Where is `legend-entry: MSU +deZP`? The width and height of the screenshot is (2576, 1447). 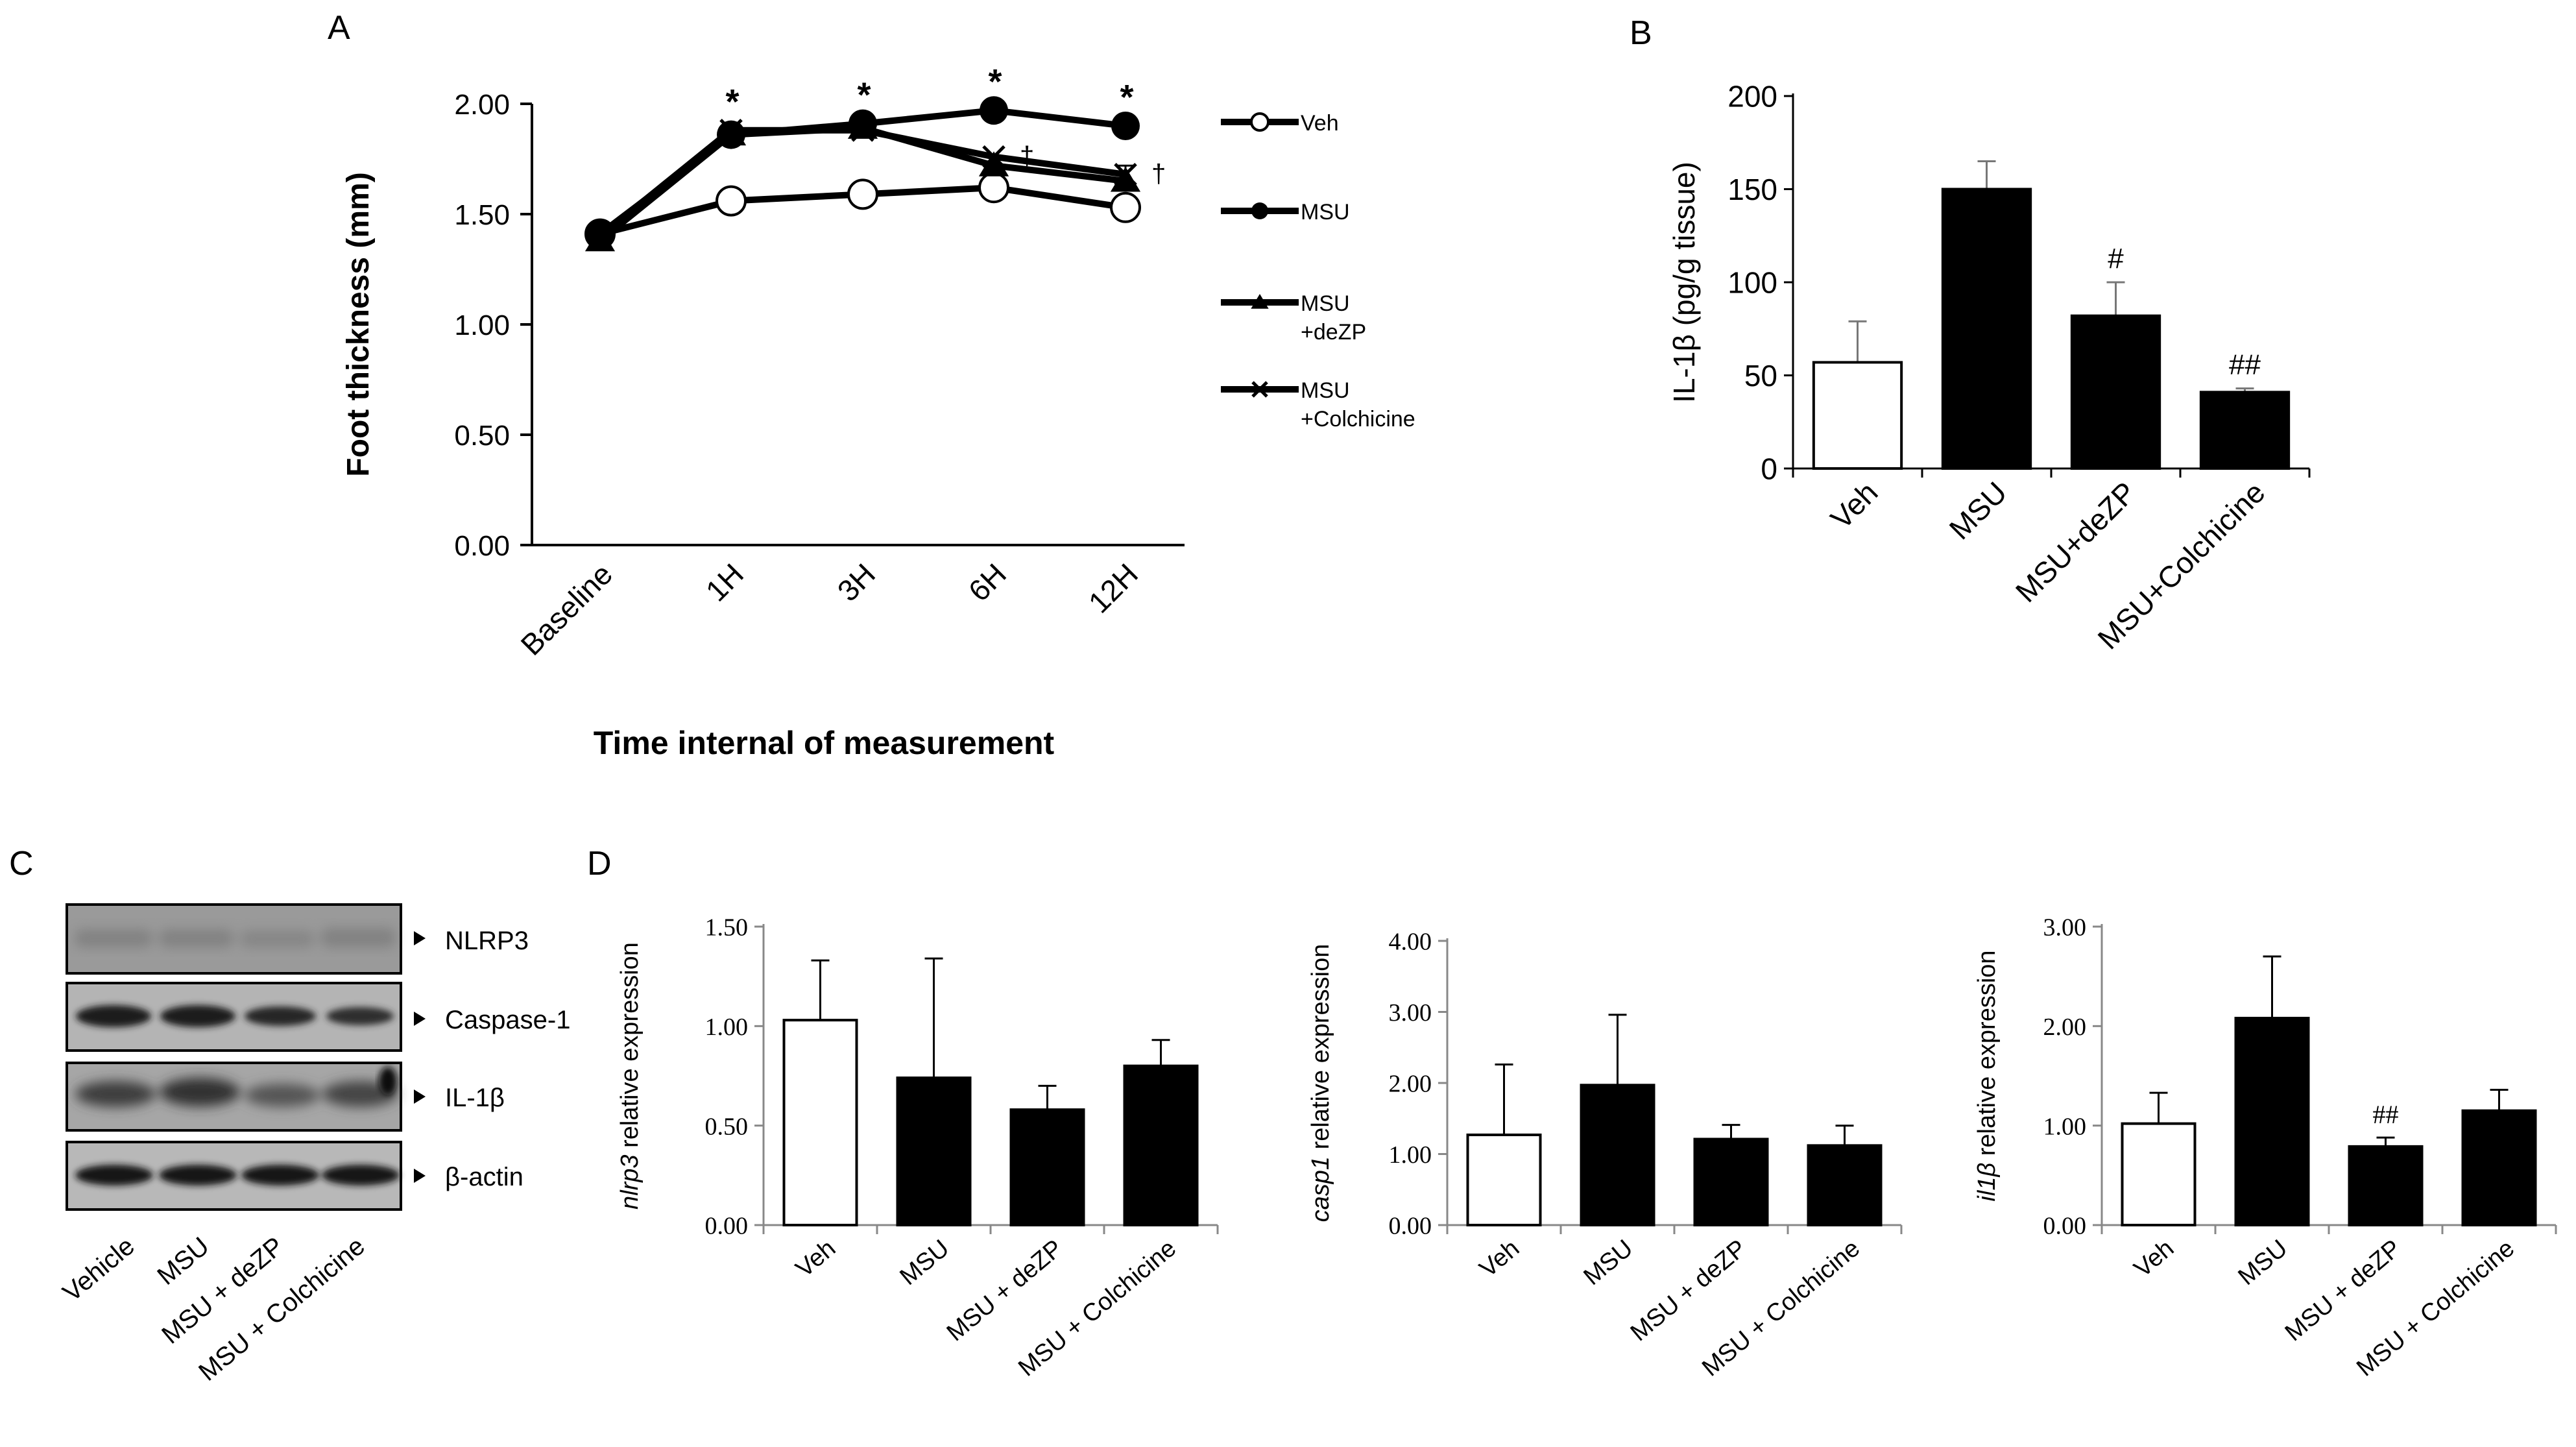 legend-entry: MSU +deZP is located at coordinates (1293, 318).